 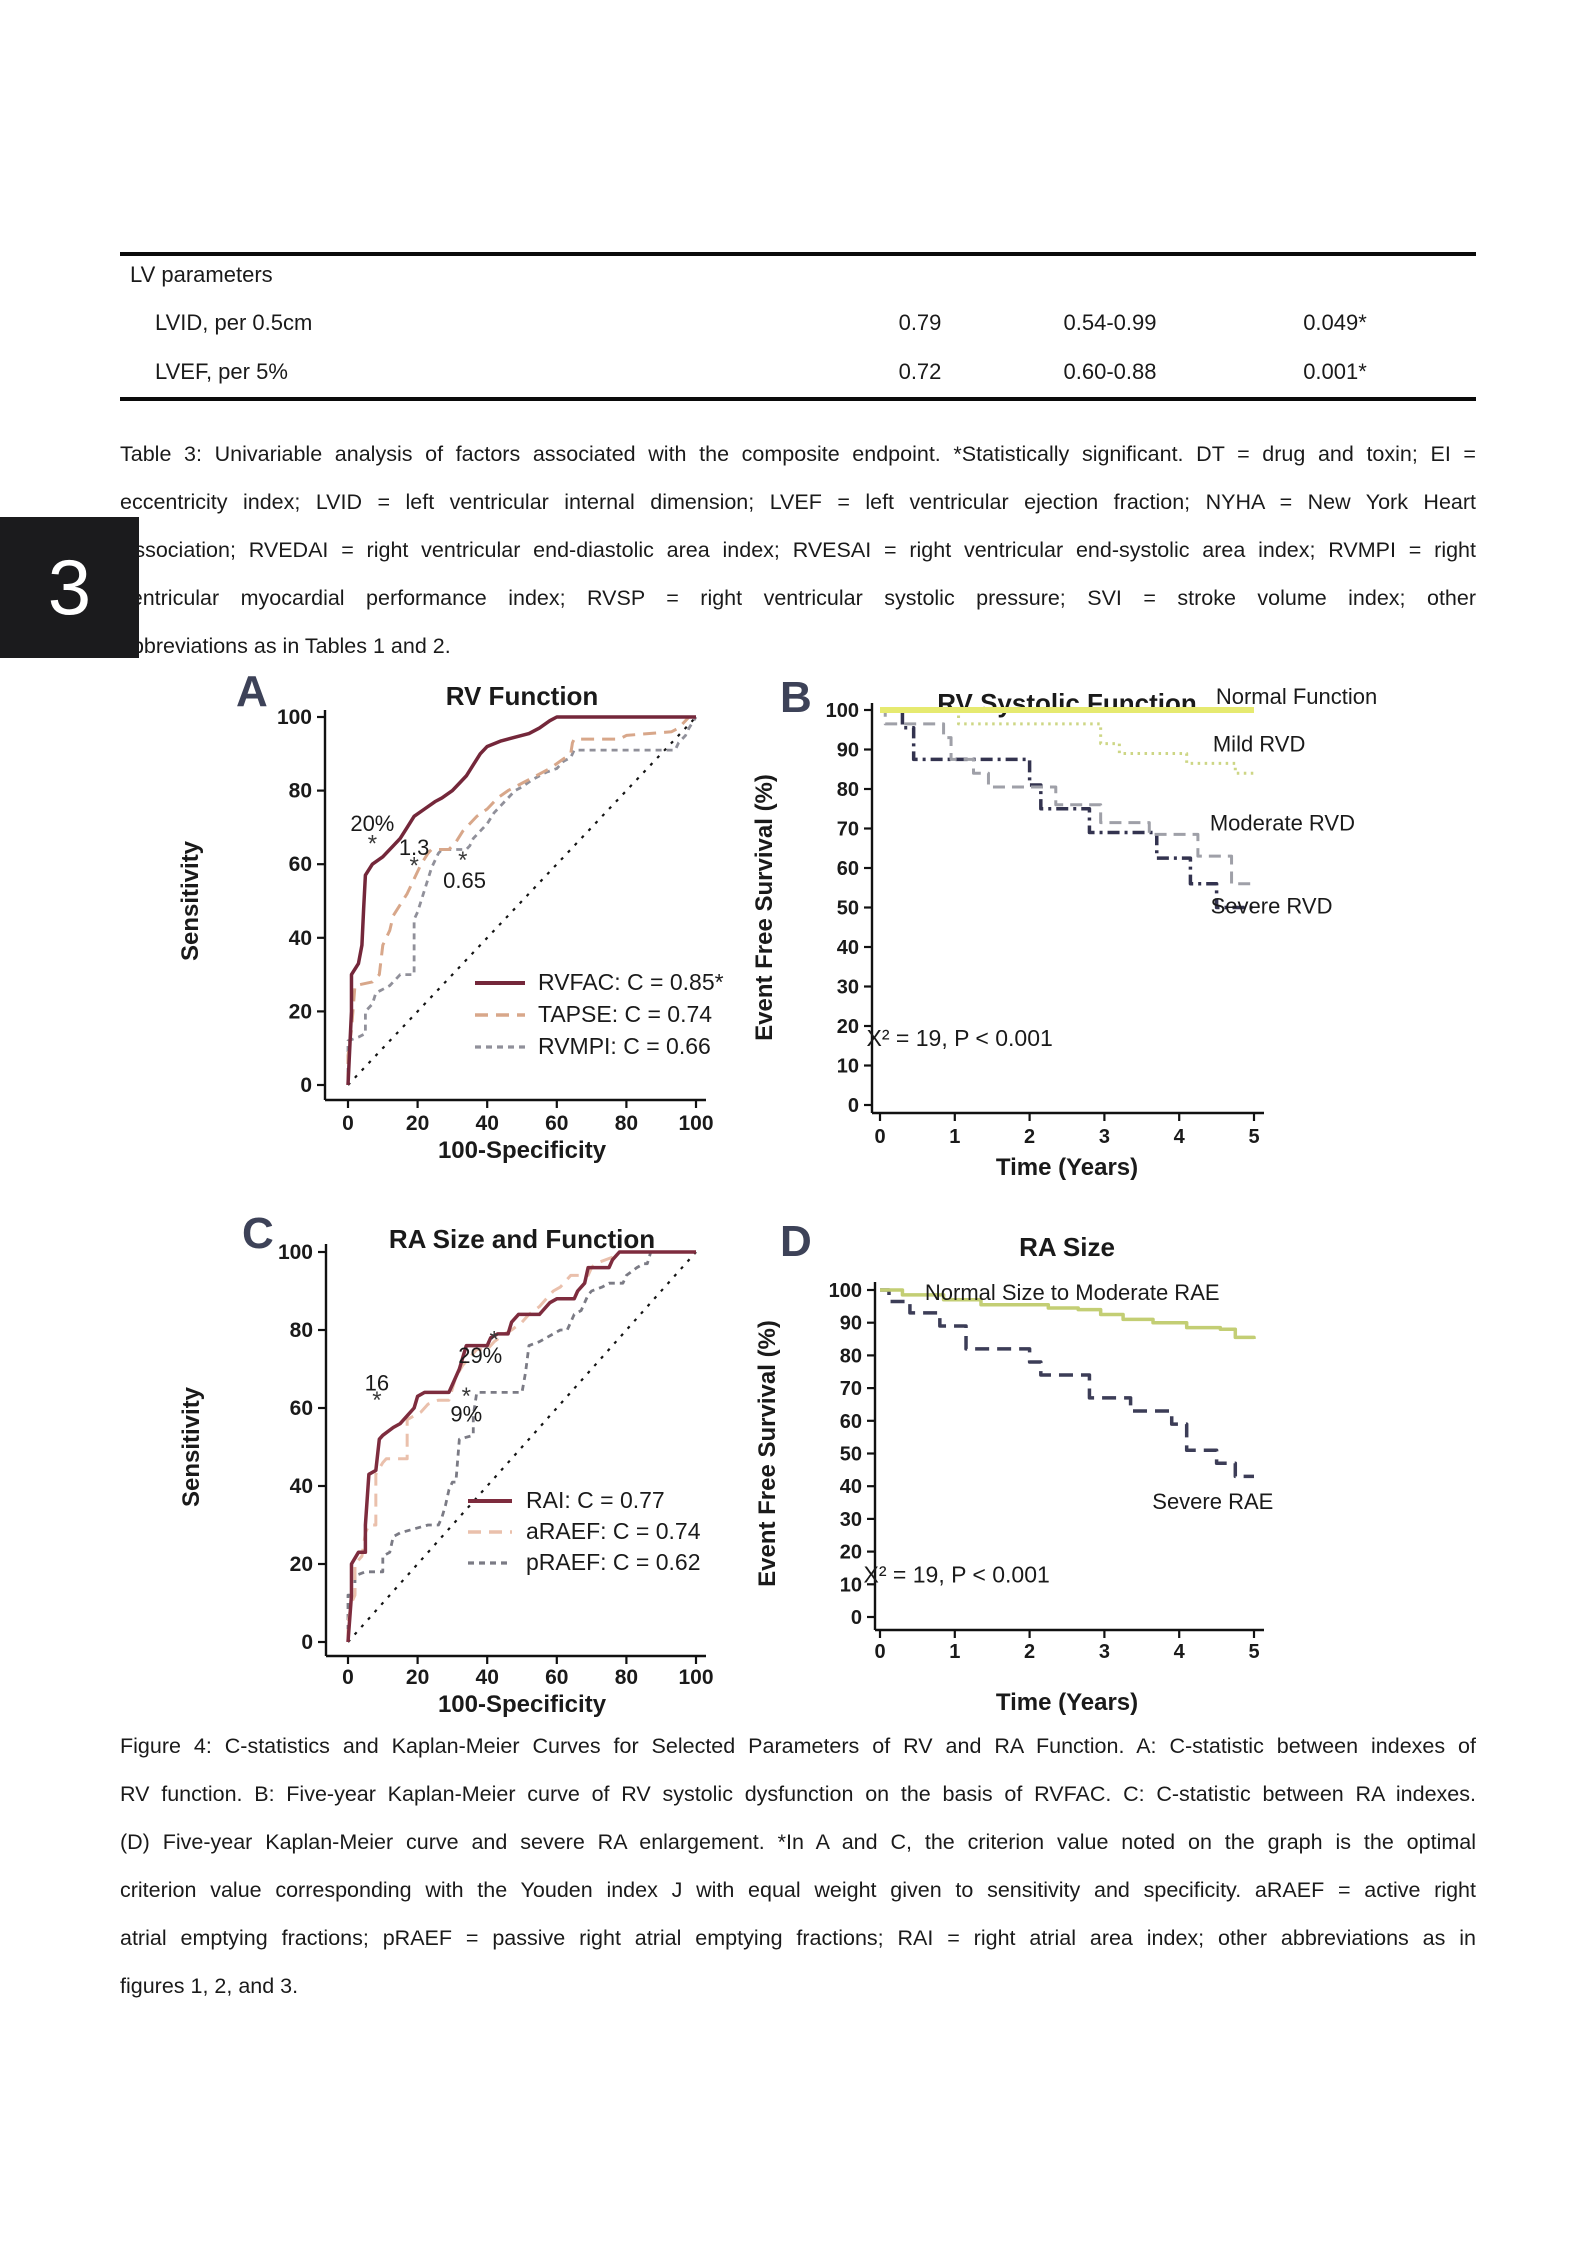 I want to click on table-row-label: LVEF, per 5%, so click(x=221, y=371).